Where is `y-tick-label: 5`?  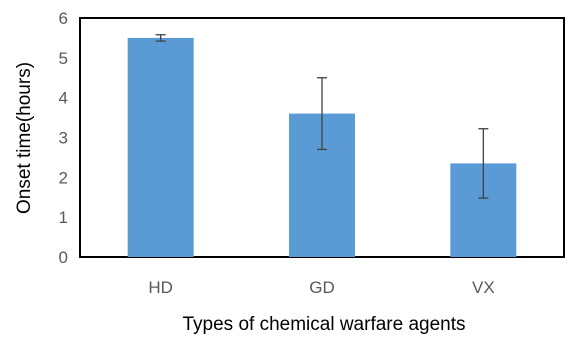
y-tick-label: 5 is located at coordinates (63, 58).